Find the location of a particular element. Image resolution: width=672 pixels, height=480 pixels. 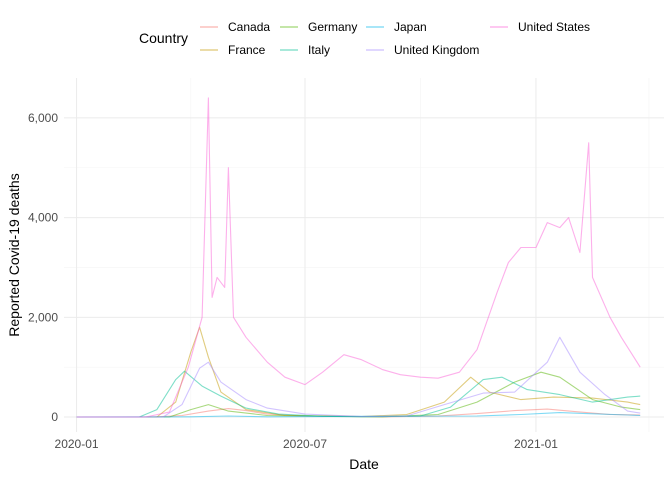

series-line-united-kingdom is located at coordinates (358, 377).